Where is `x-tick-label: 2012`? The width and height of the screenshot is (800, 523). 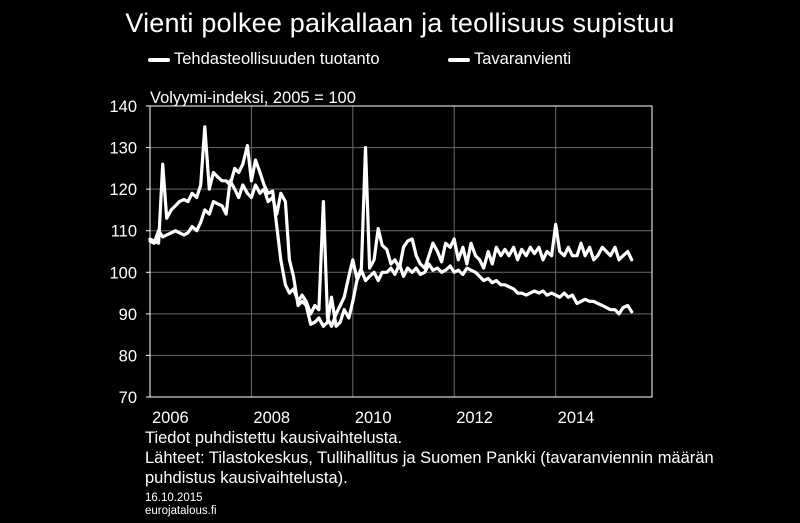
x-tick-label: 2012 is located at coordinates (474, 418).